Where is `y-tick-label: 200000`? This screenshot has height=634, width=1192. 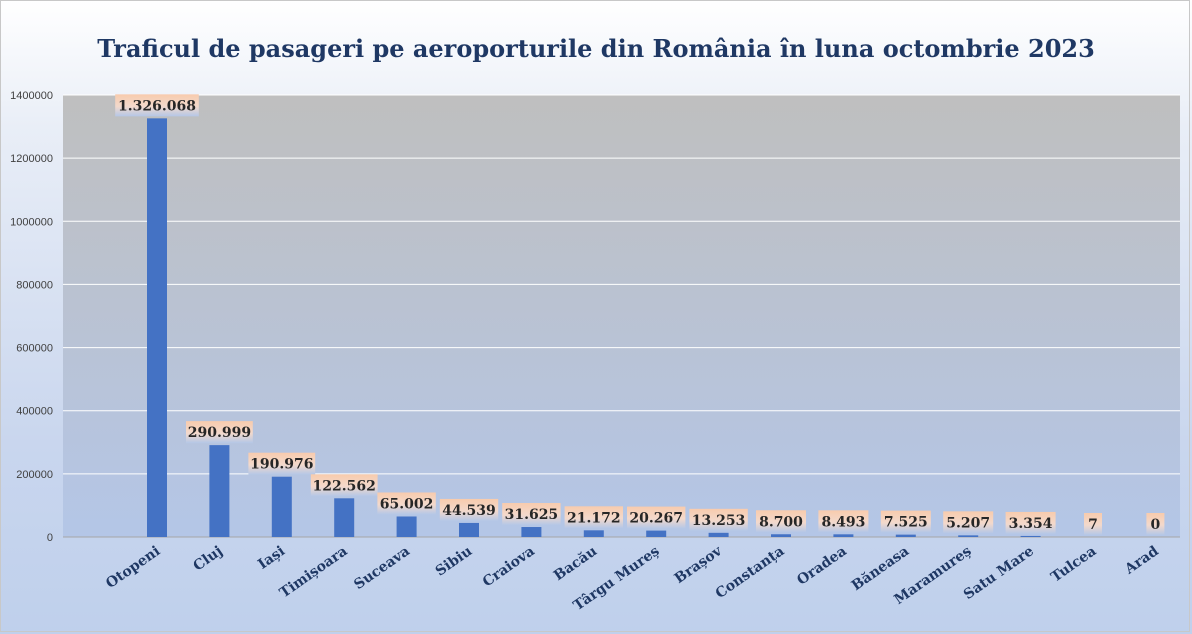 y-tick-label: 200000 is located at coordinates (34, 475).